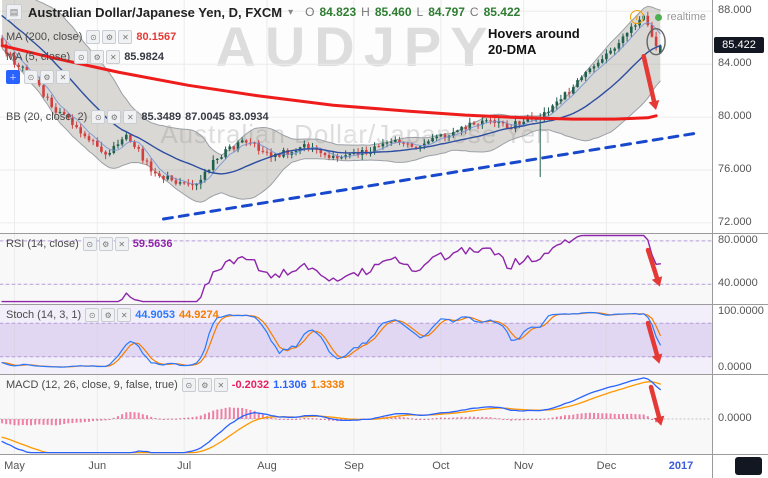 The height and width of the screenshot is (478, 768). I want to click on legend-row-ma200: MA (200, close) ⊙ ⚙ ✕ 80.1567, so click(91, 37).